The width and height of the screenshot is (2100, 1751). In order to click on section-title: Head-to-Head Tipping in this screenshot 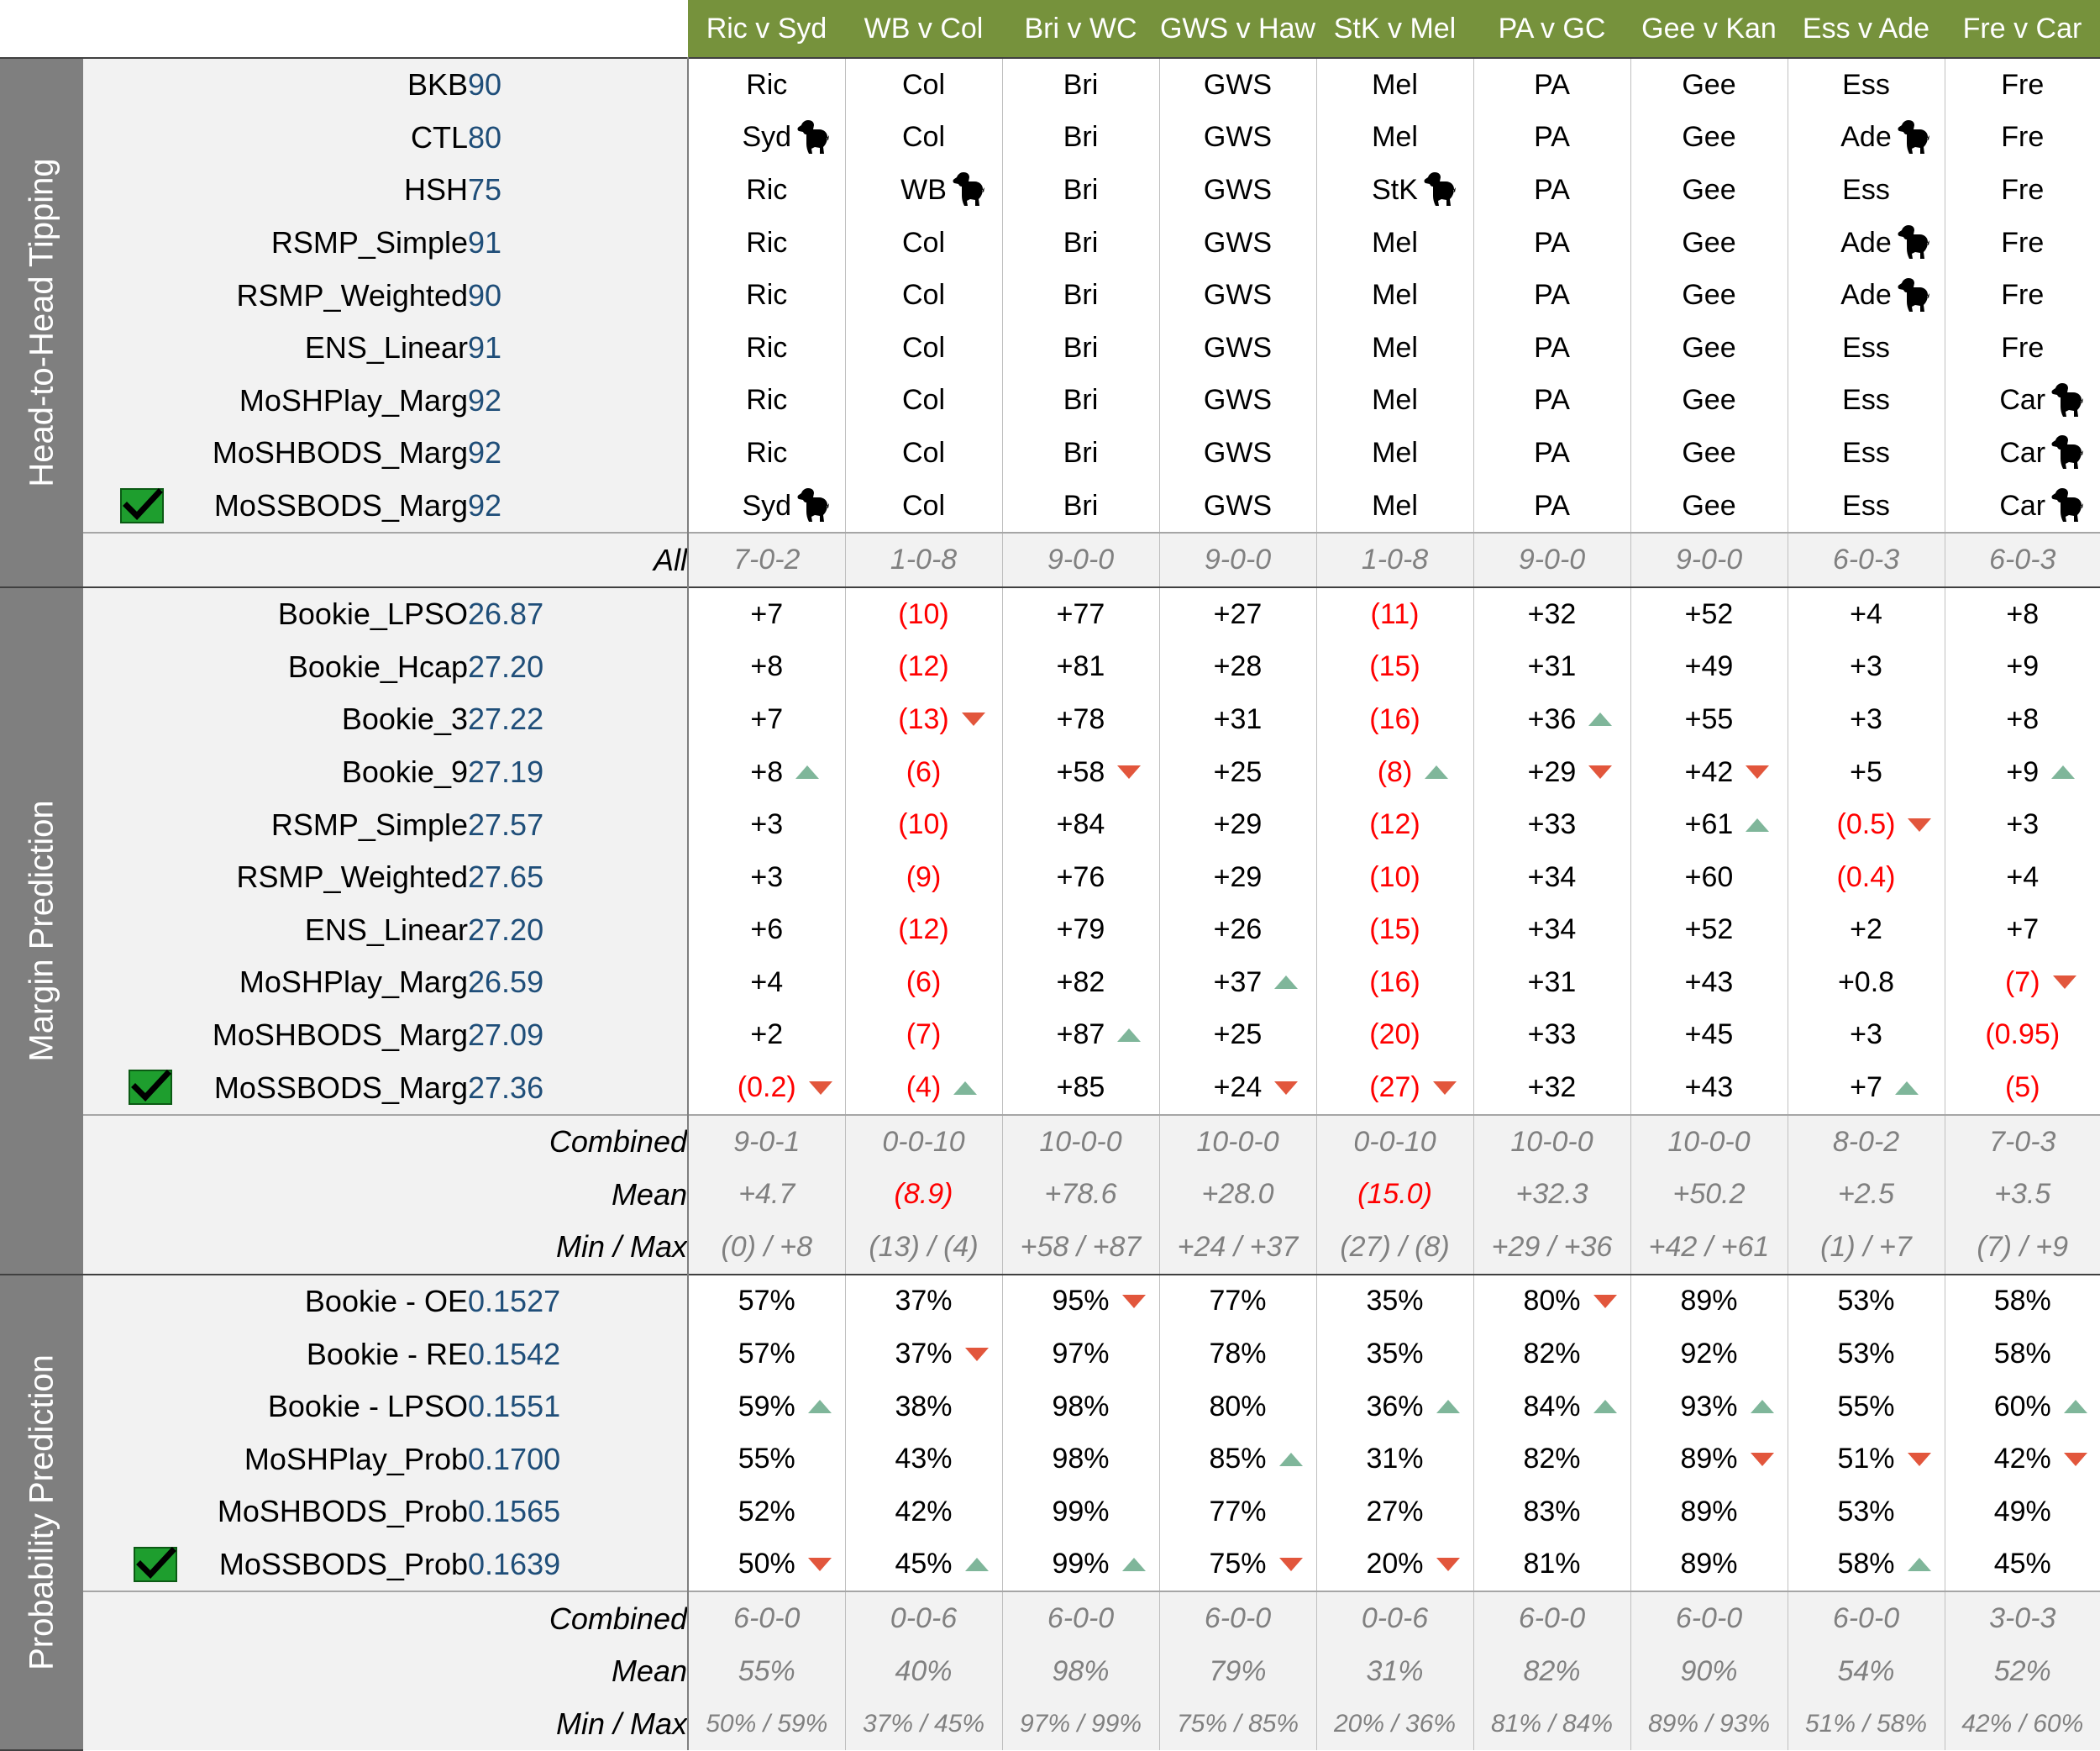, I will do `click(41, 322)`.